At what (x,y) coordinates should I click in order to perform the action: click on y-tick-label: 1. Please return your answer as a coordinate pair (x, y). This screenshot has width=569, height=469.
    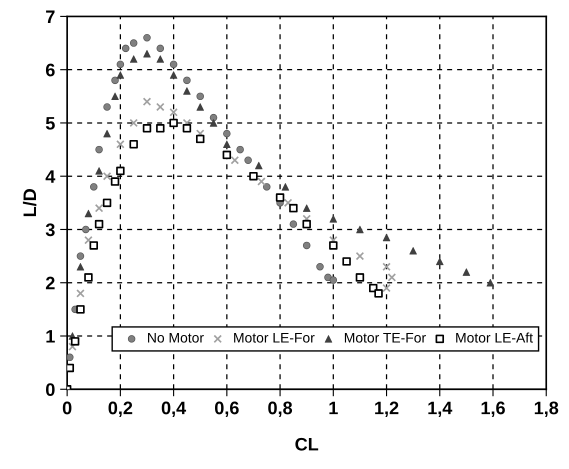
    Looking at the image, I should click on (50, 336).